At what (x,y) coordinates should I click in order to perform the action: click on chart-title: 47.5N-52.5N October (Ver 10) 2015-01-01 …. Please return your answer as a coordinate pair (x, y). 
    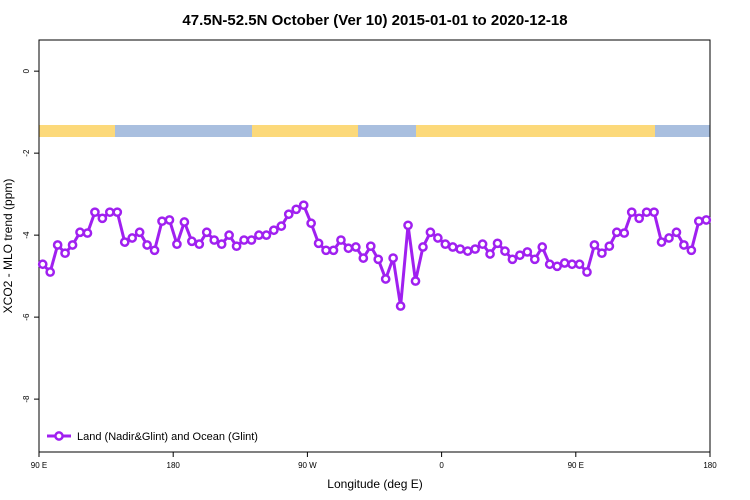
    Looking at the image, I should click on (374, 20).